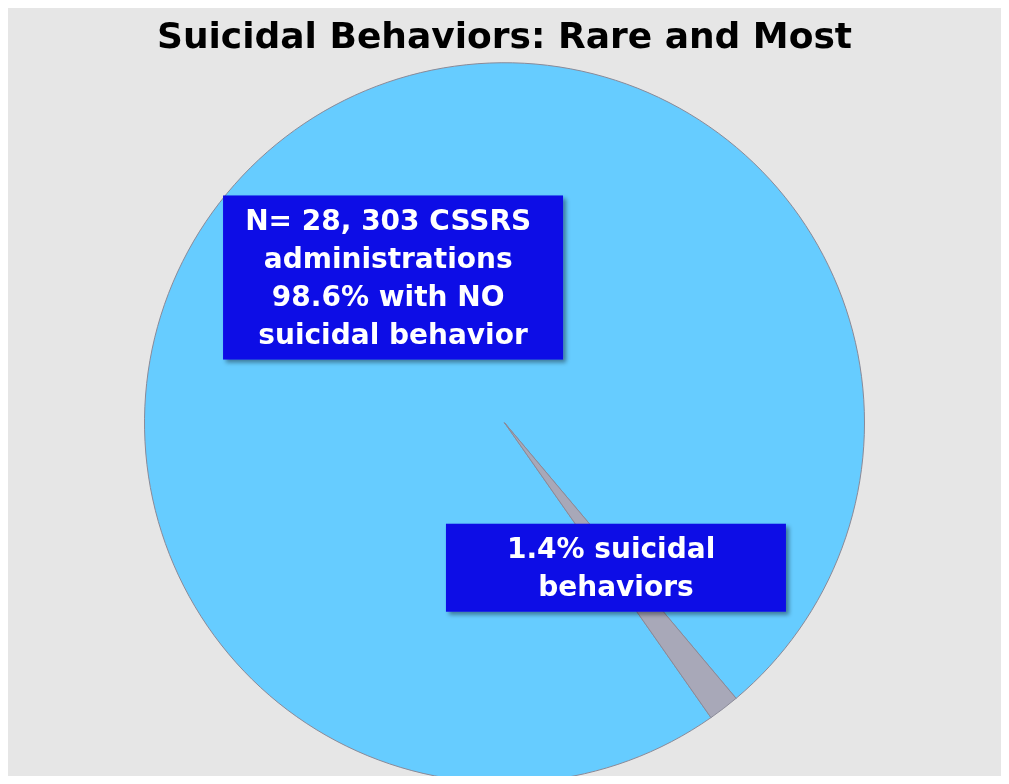  Describe the element at coordinates (615, 568) in the screenshot. I see `slice-label: 1.4% suicidal behaviors` at that location.